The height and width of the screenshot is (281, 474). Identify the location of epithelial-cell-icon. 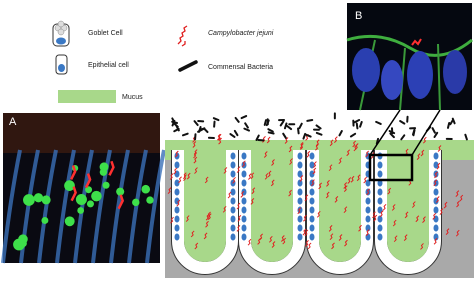
(61, 64).